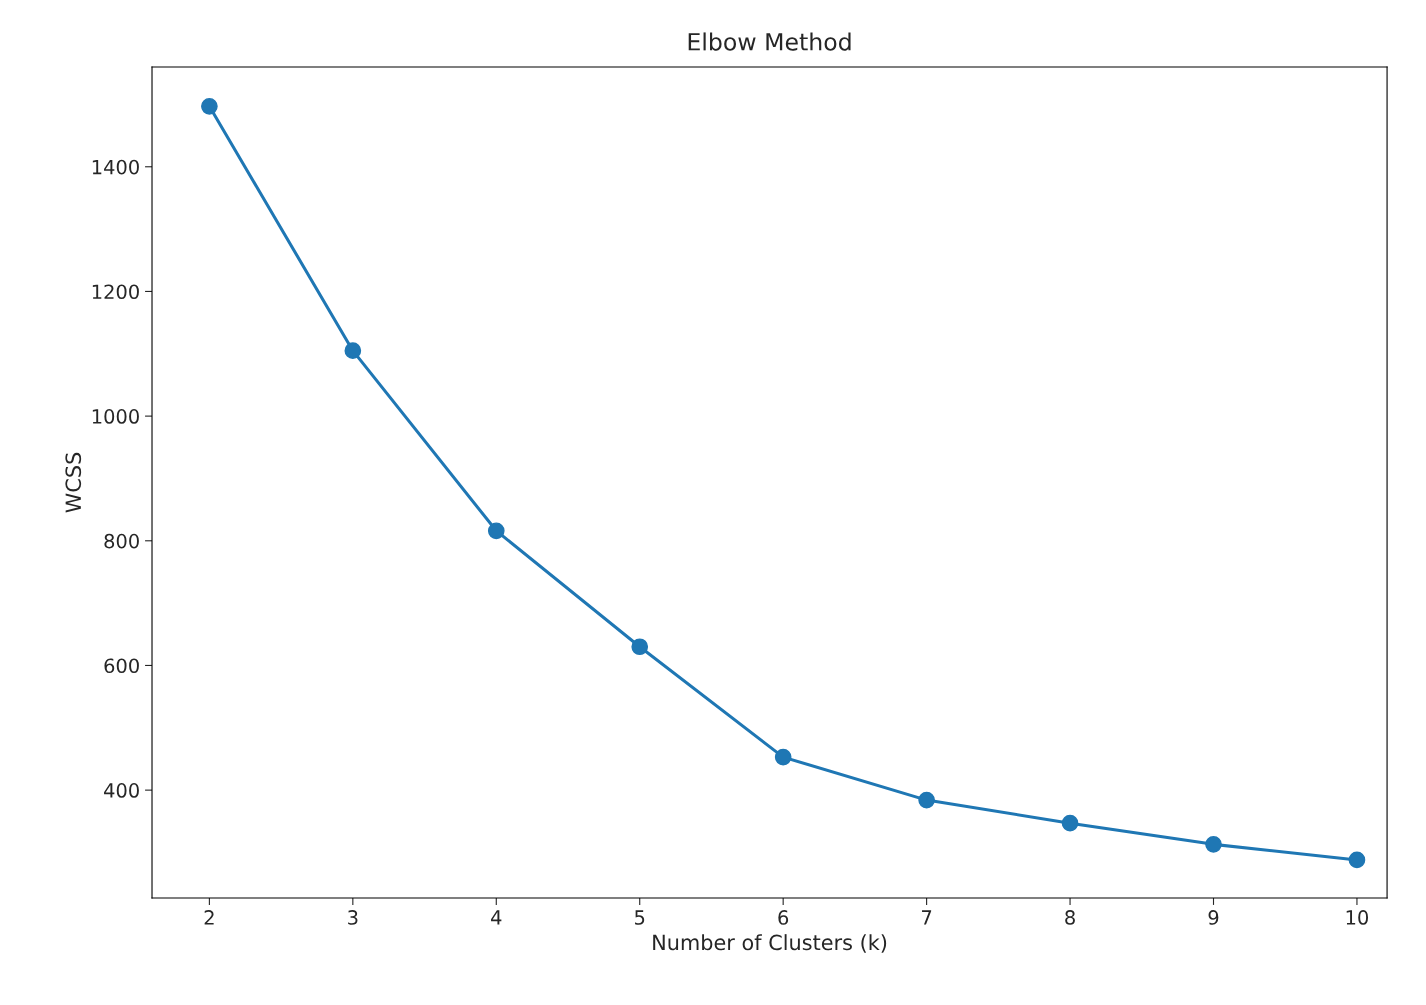  Describe the element at coordinates (353, 917) in the screenshot. I see `x-tick-label: 3` at that location.